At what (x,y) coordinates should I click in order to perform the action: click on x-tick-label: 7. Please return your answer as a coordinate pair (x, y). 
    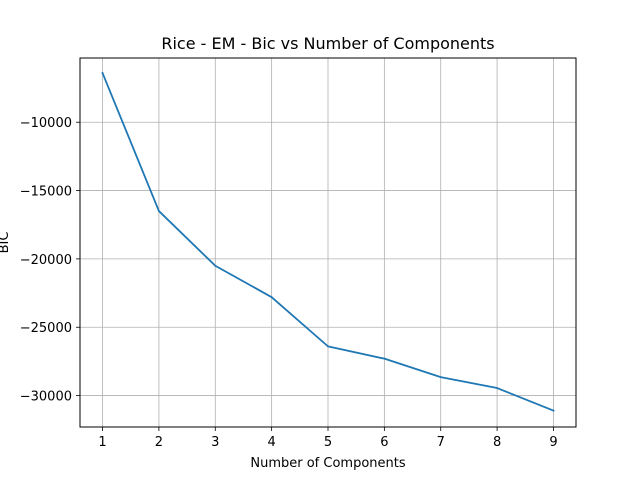
    Looking at the image, I should click on (441, 442).